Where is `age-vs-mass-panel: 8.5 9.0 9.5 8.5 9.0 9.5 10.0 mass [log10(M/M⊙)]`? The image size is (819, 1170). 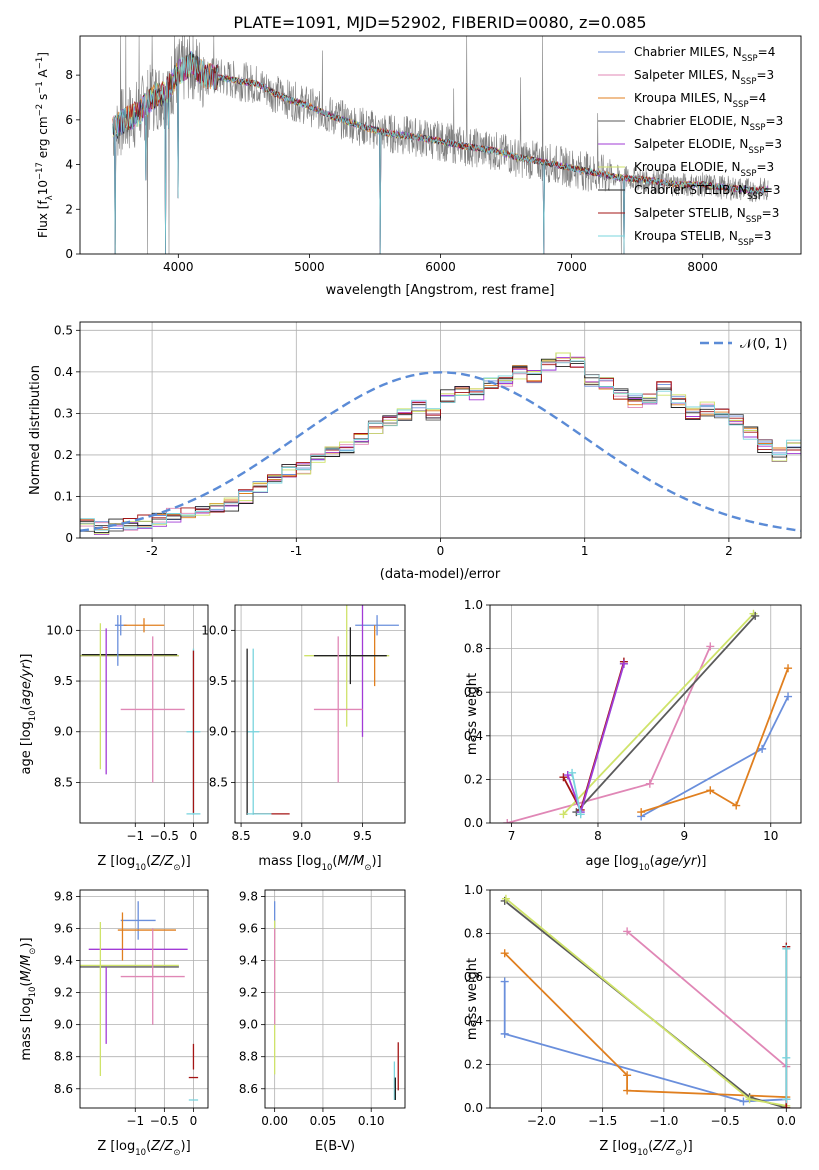
age-vs-mass-panel: 8.5 9.0 9.5 8.5 9.0 9.5 10.0 mass [log10(M/M⊙)] is located at coordinates (303, 738).